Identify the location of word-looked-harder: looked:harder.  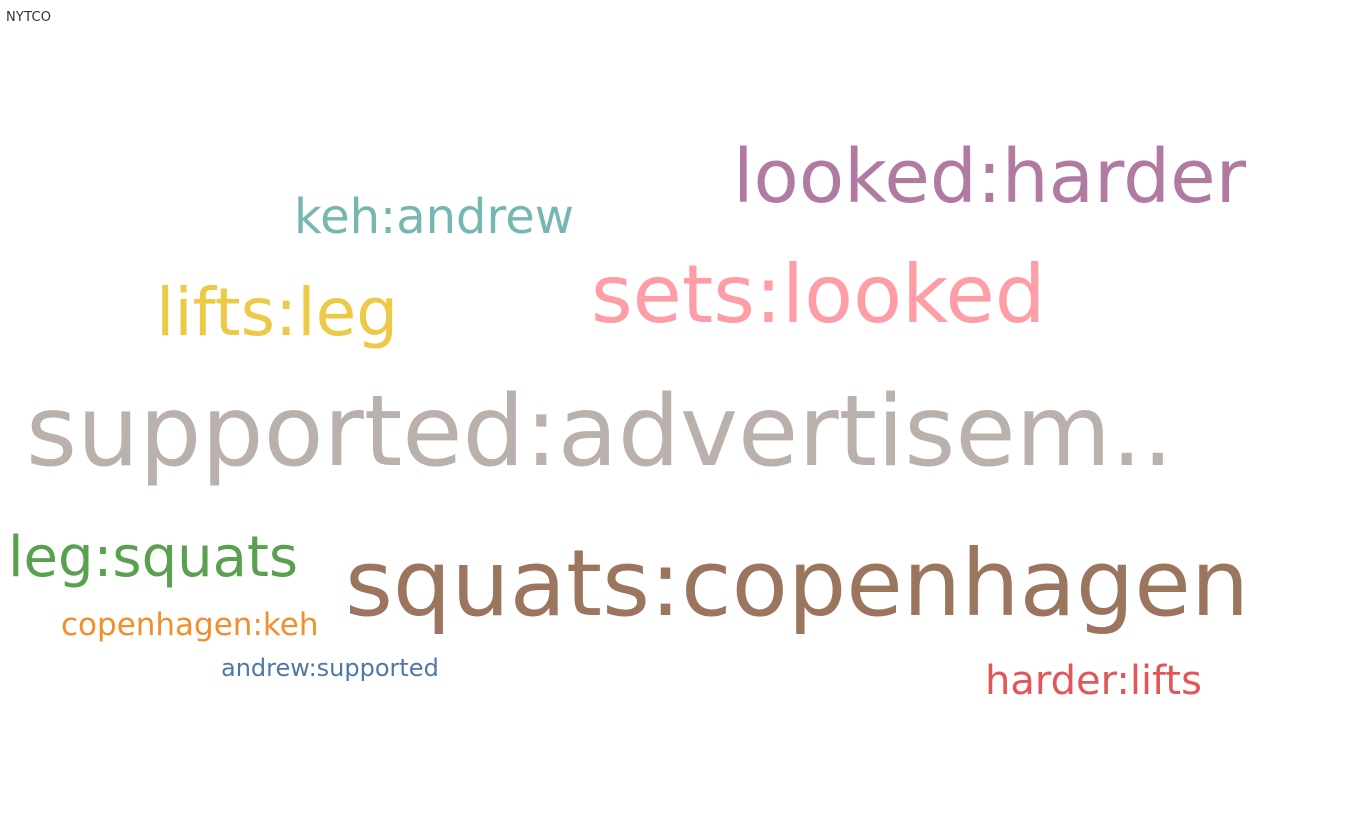
(990, 177).